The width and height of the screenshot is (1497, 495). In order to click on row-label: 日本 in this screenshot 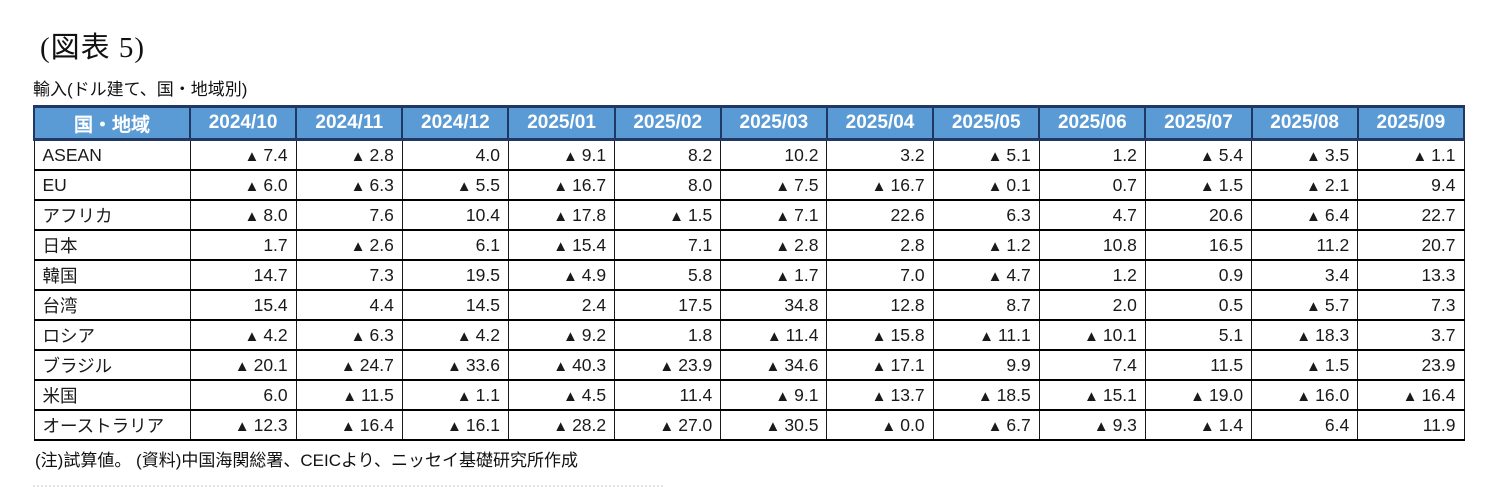, I will do `click(112, 245)`.